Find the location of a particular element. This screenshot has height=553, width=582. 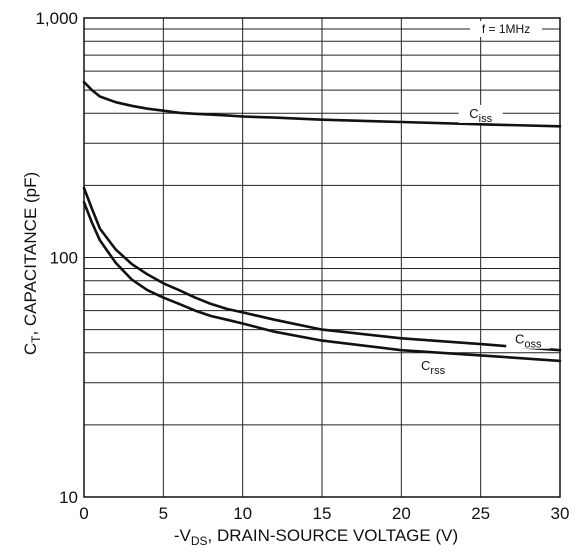

y-tick-label: 1,000 is located at coordinates (56, 18).